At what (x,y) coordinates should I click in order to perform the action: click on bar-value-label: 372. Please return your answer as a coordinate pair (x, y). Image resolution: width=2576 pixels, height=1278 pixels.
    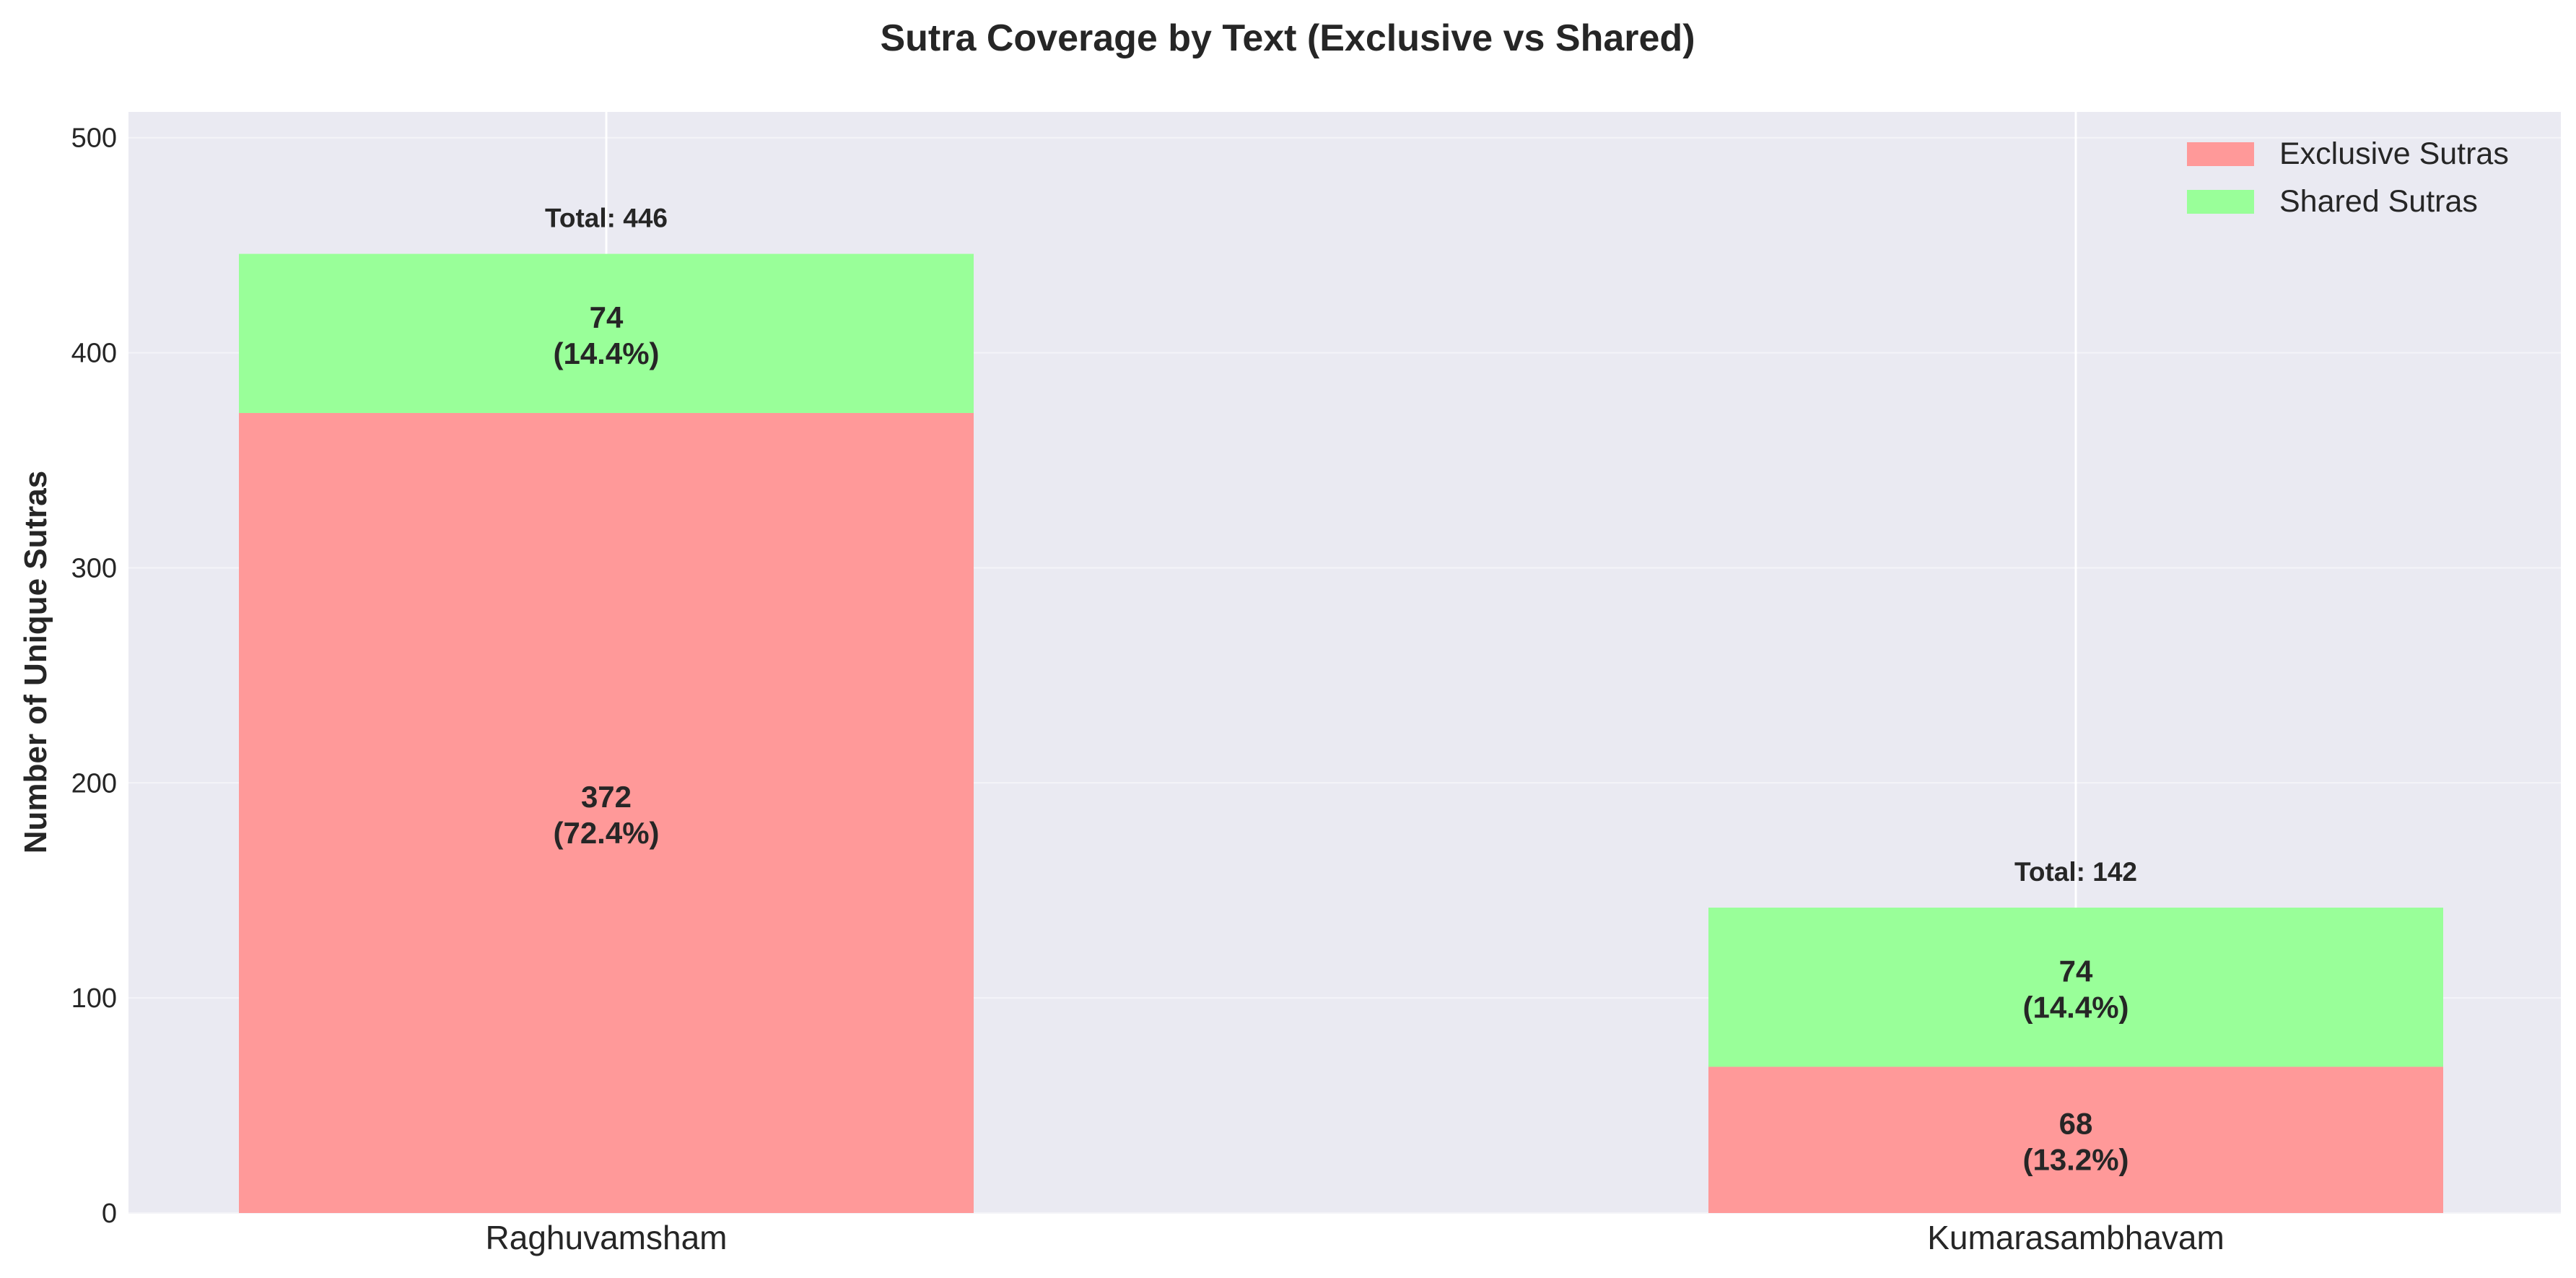
    Looking at the image, I should click on (606, 797).